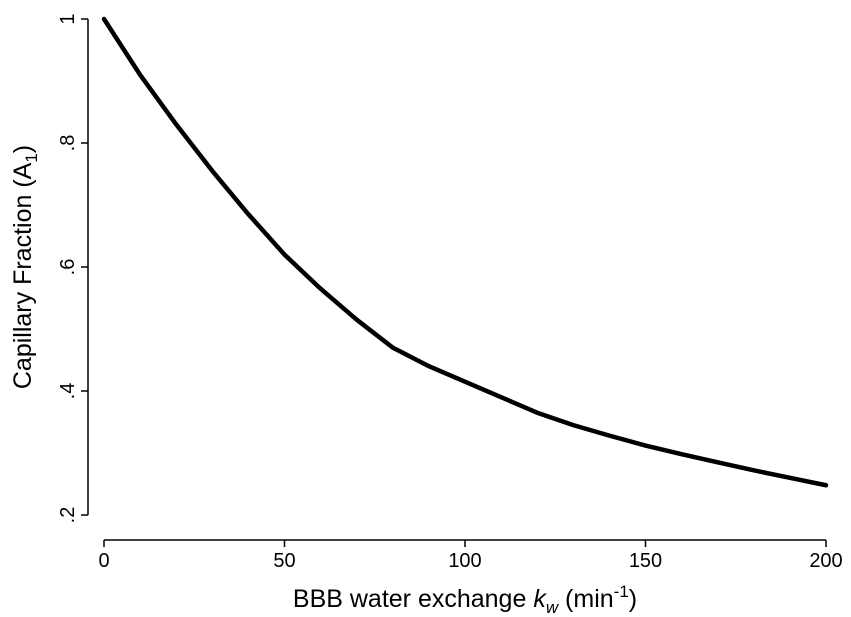  Describe the element at coordinates (621, 591) in the screenshot. I see `x-title-part: -1` at that location.